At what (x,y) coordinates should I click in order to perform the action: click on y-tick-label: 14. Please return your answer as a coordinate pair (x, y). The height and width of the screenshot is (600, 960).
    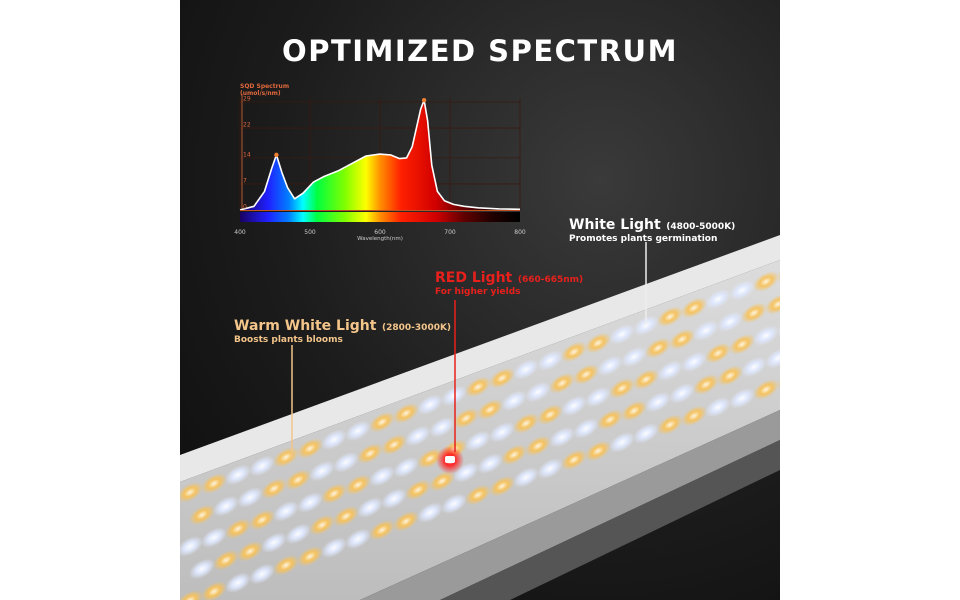
    Looking at the image, I should click on (247, 154).